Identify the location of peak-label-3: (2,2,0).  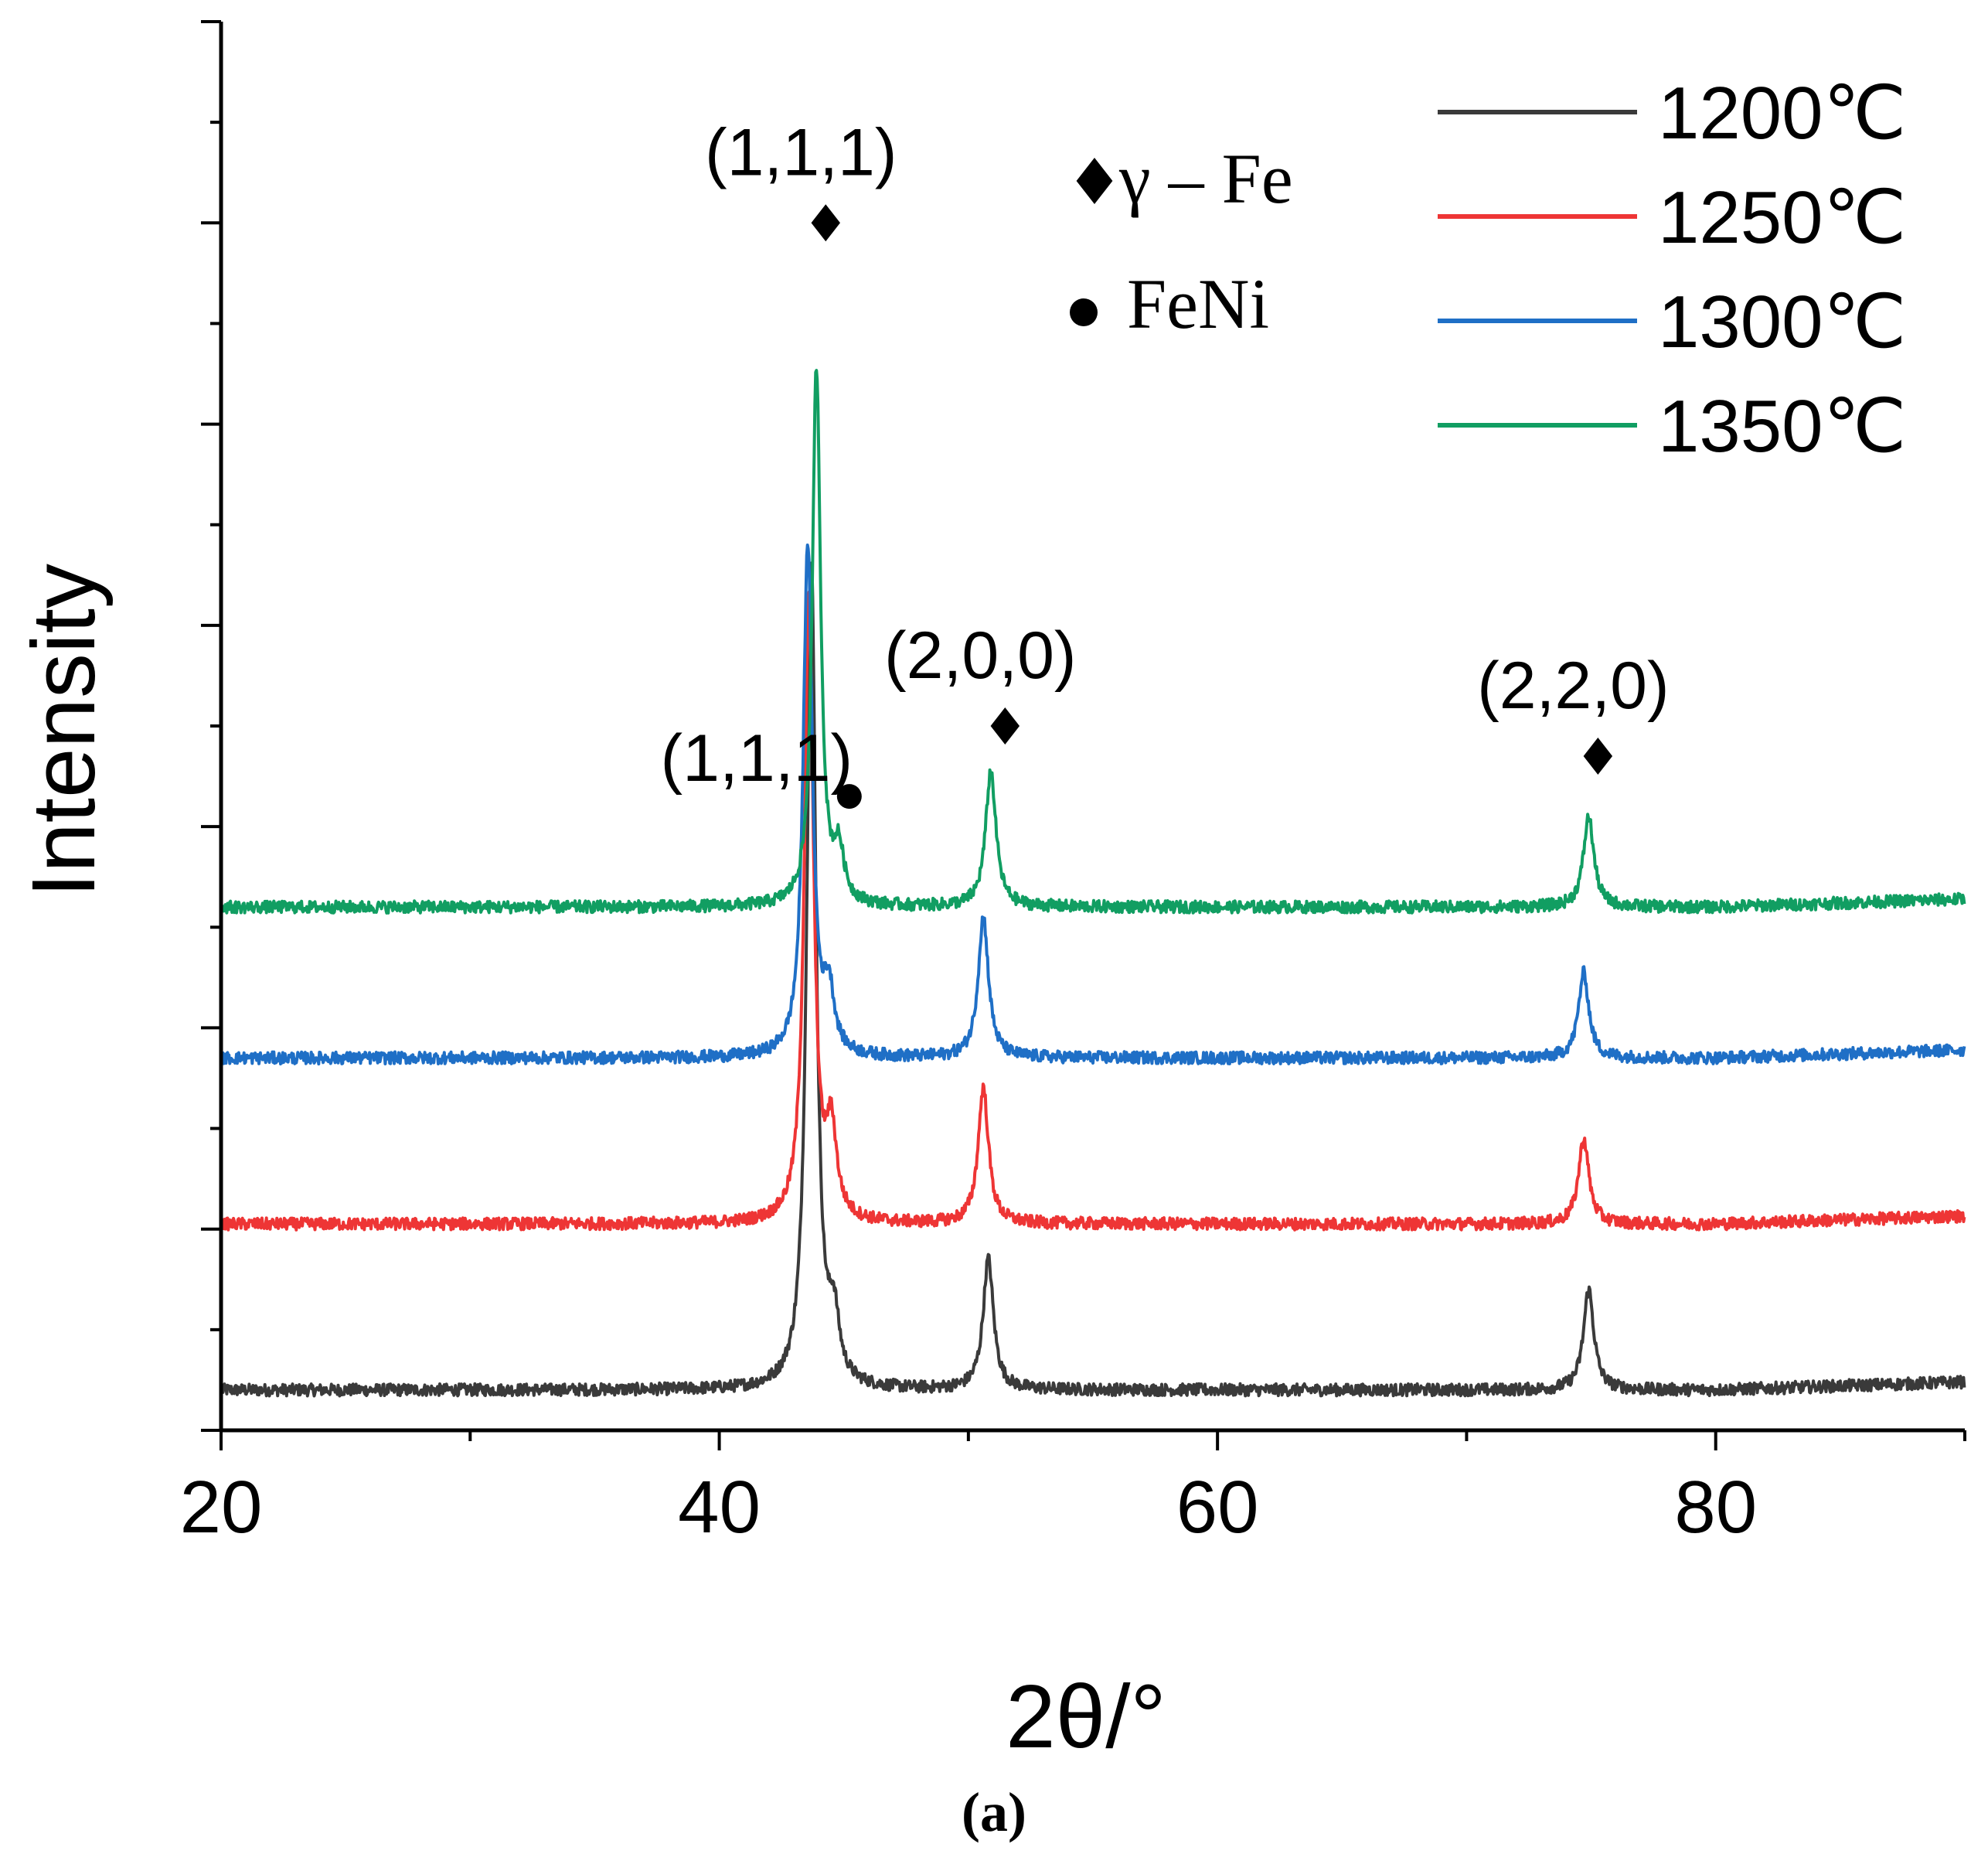
(1573, 686).